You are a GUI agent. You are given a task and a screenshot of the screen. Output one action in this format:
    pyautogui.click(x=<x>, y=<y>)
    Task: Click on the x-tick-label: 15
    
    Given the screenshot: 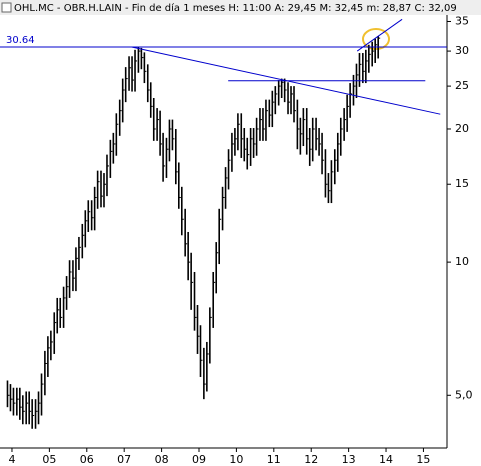 What is the action you would take?
    pyautogui.click(x=423, y=459)
    